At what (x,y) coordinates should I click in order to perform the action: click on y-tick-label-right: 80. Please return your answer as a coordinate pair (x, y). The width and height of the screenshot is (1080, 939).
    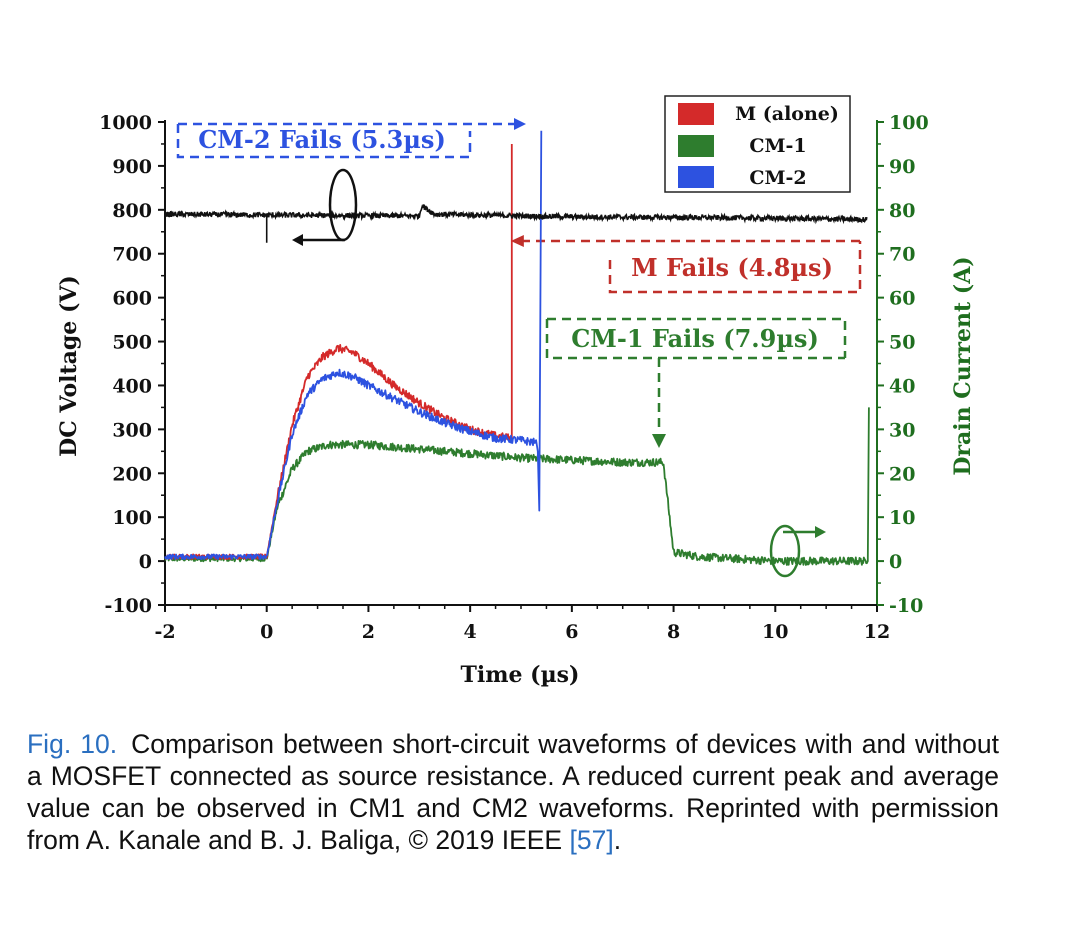
    Looking at the image, I should click on (902, 211).